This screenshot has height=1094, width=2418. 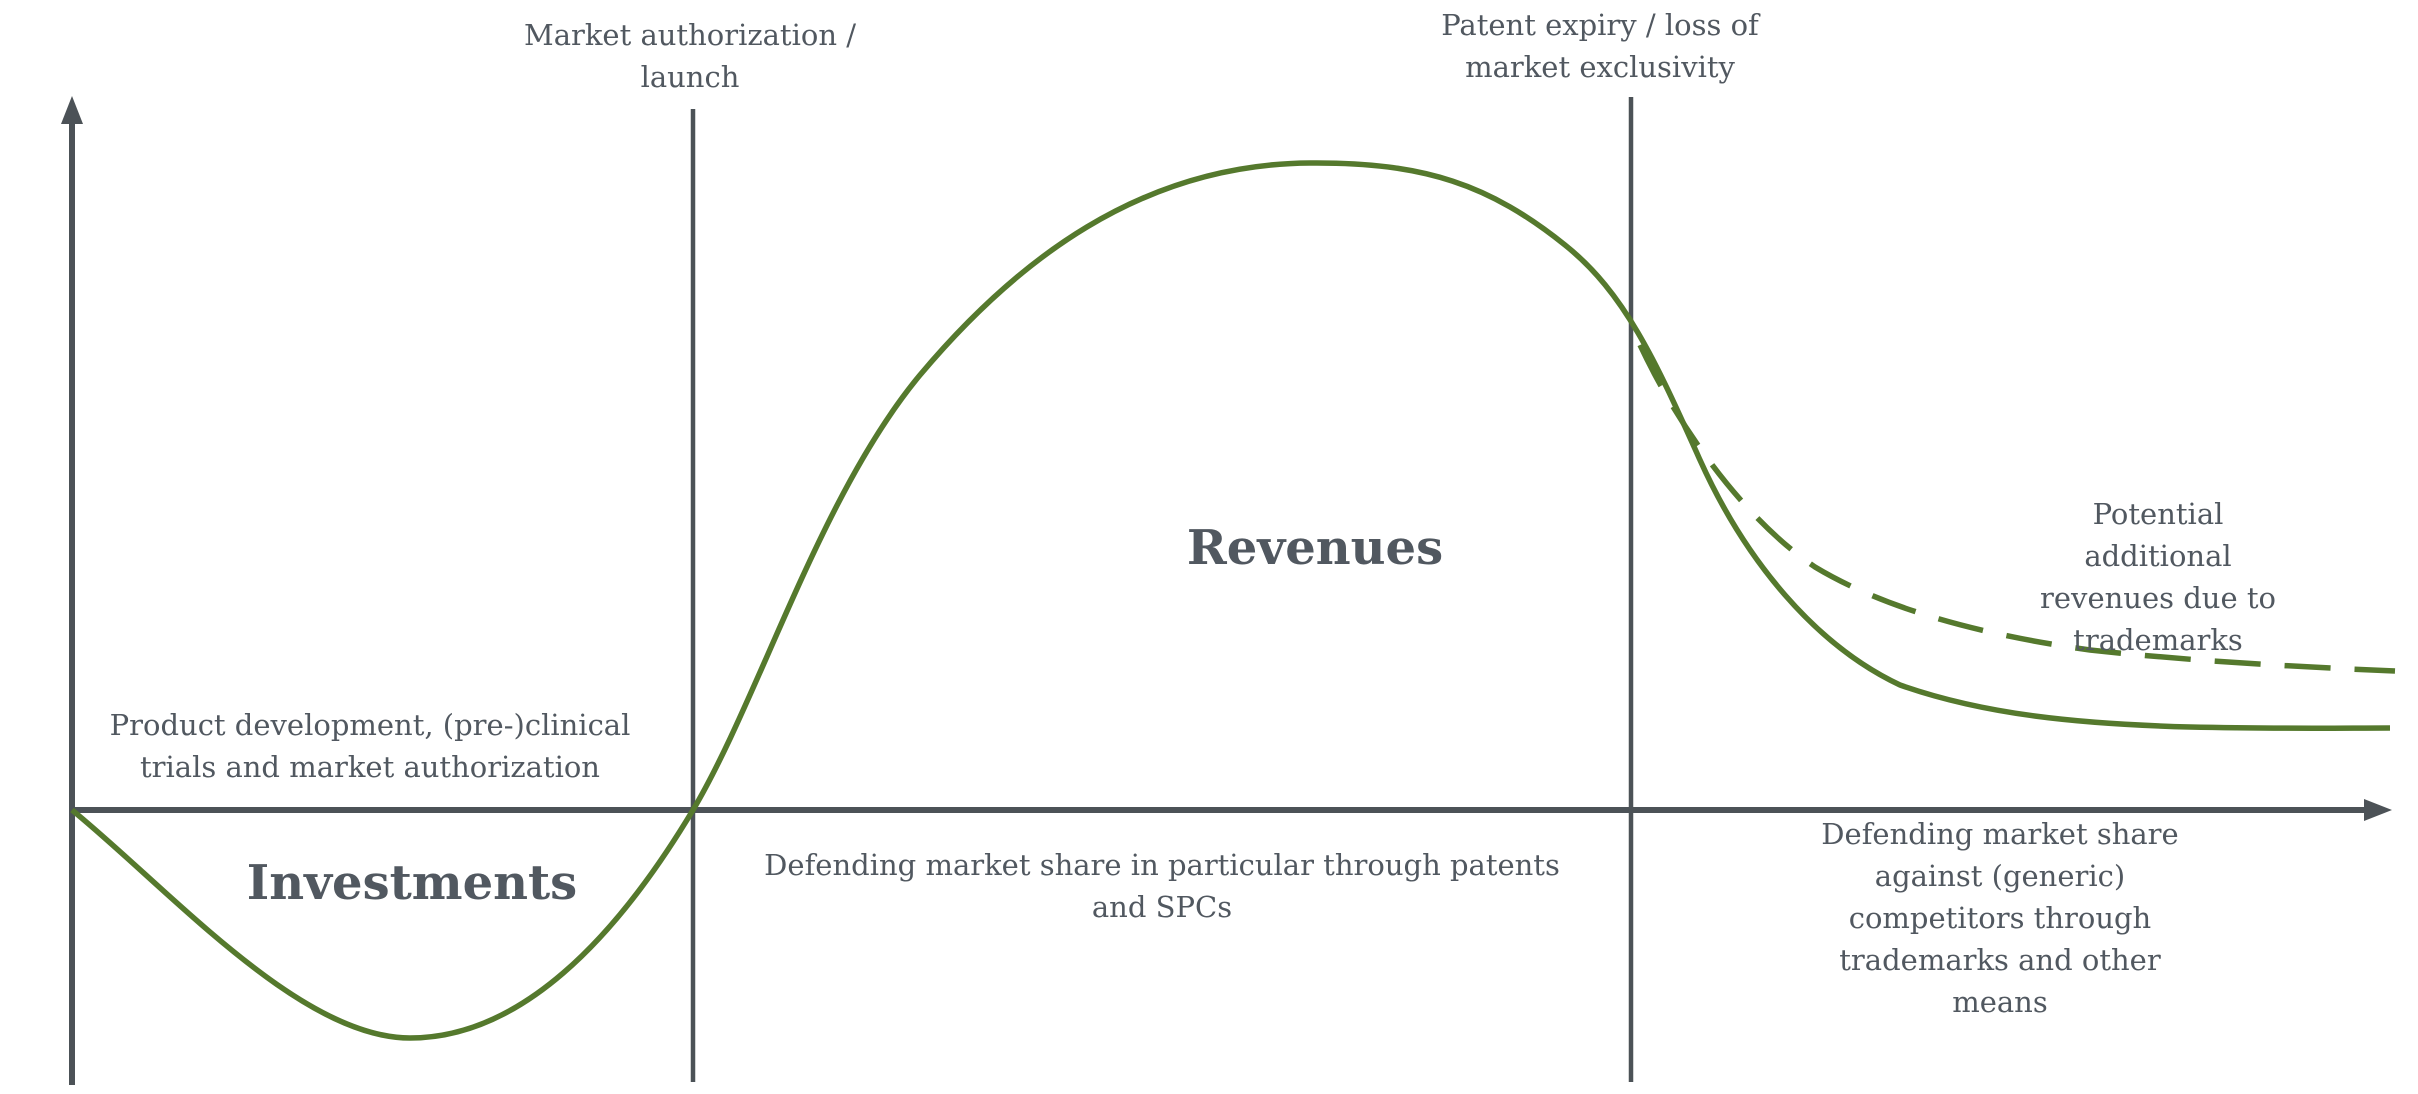 What do you see at coordinates (2016, 508) in the screenshot?
I see `trademark-revenue-curve` at bounding box center [2016, 508].